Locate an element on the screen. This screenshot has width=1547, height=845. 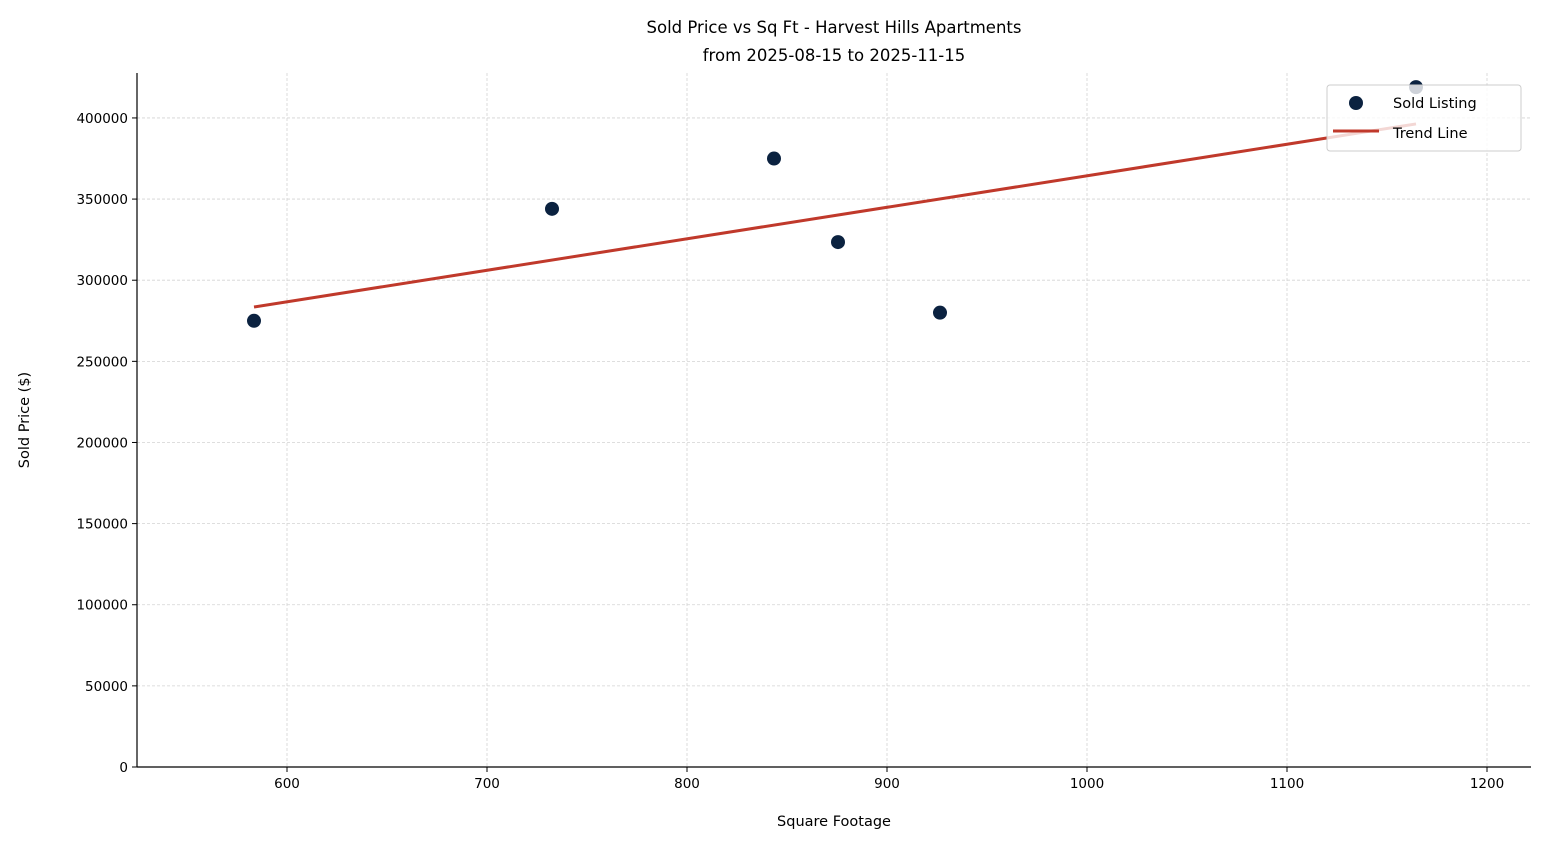
x-tick-label: 600 is located at coordinates (287, 784).